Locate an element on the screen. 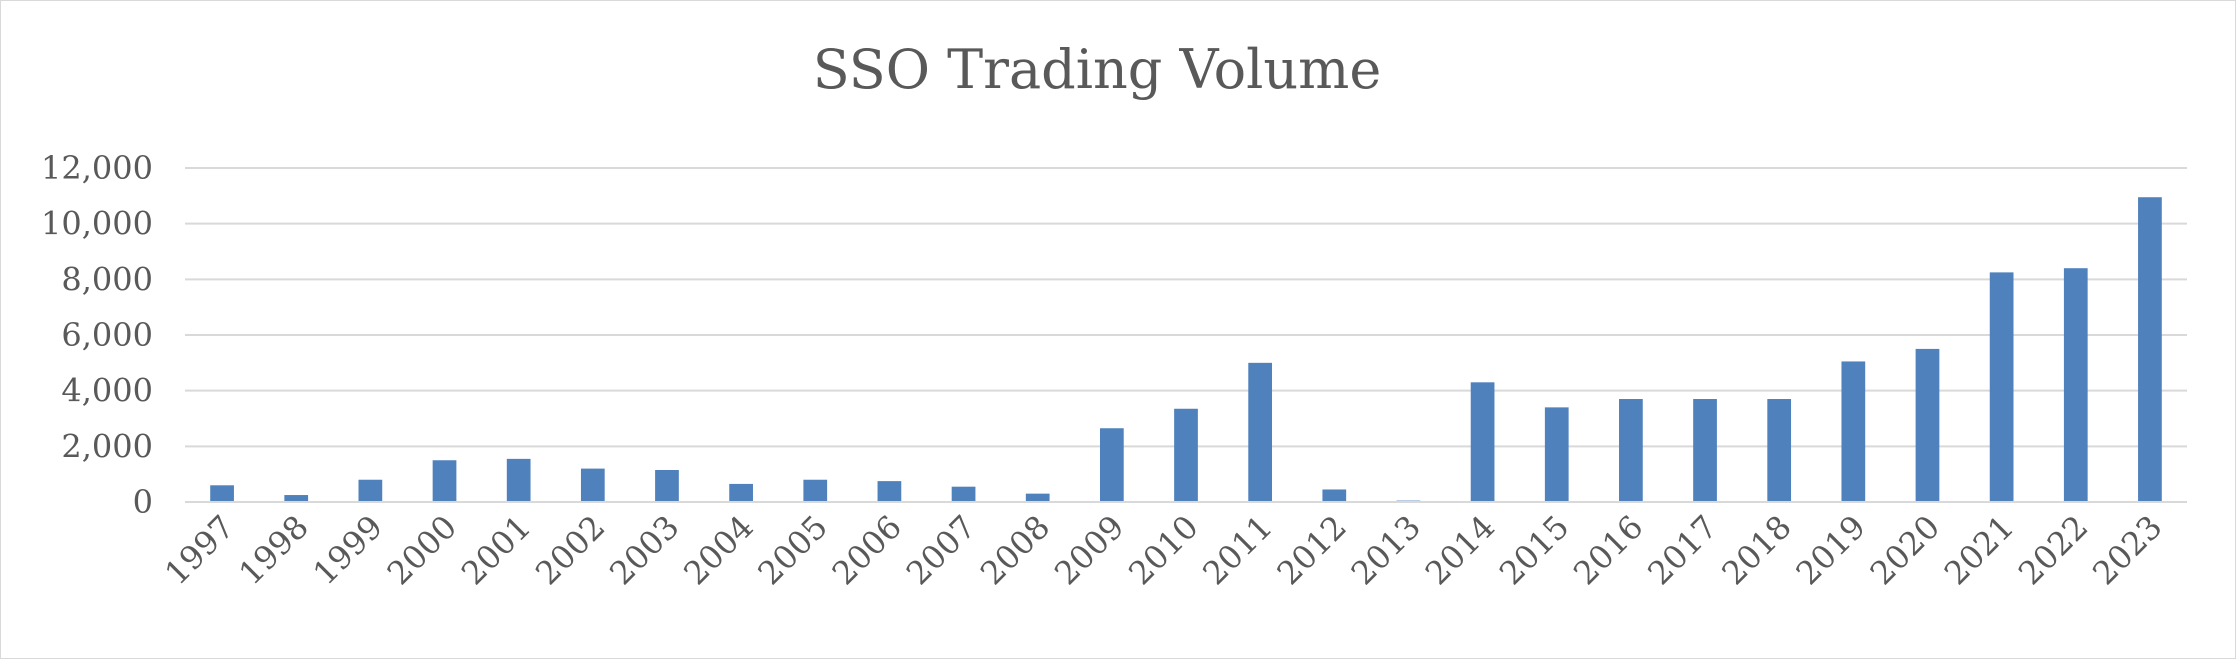  x-tick-label: 2001 is located at coordinates (496, 550).